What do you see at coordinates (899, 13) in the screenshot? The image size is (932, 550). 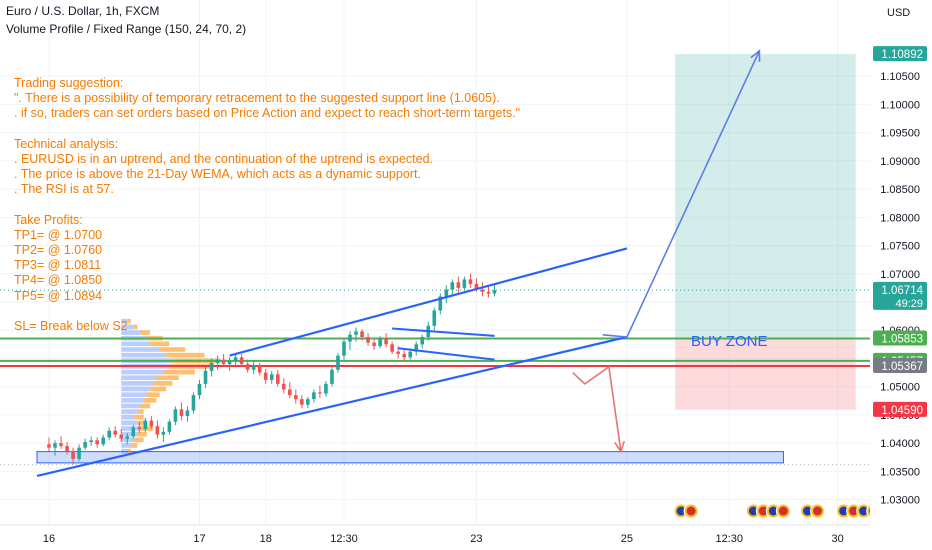 I see `currency-label: USD` at bounding box center [899, 13].